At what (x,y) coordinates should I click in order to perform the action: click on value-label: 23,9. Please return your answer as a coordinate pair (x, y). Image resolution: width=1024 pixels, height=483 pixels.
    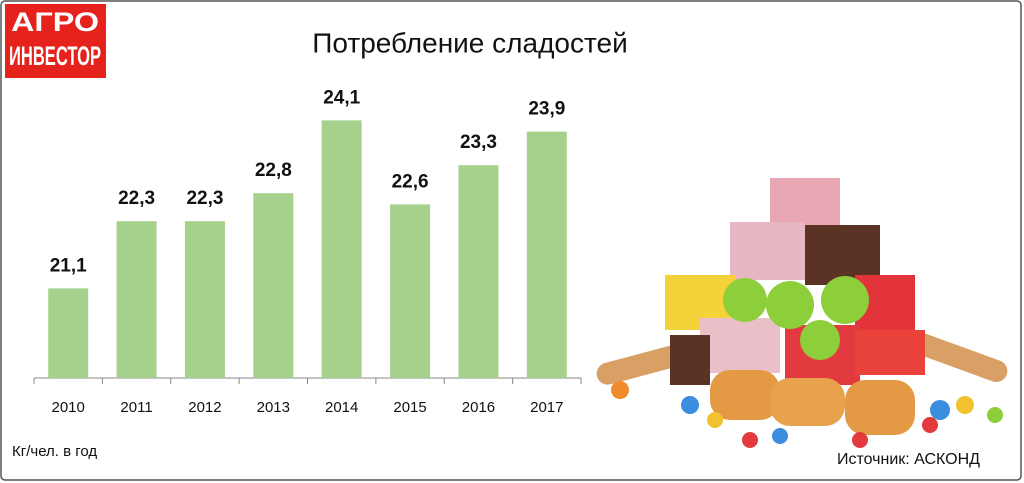
    Looking at the image, I should click on (546, 109).